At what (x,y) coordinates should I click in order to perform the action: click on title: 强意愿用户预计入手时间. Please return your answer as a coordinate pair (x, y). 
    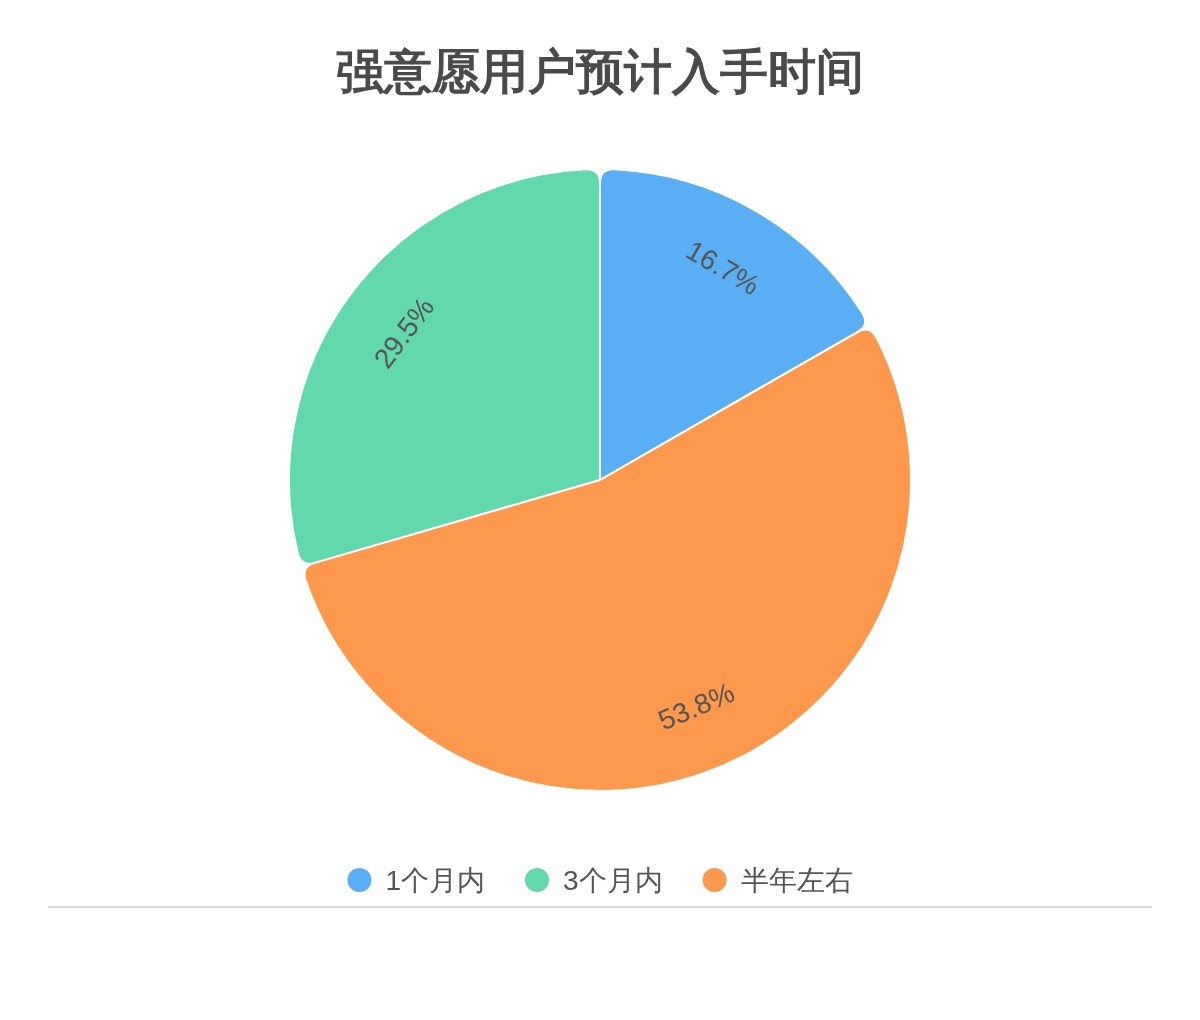
    Looking at the image, I should click on (600, 71).